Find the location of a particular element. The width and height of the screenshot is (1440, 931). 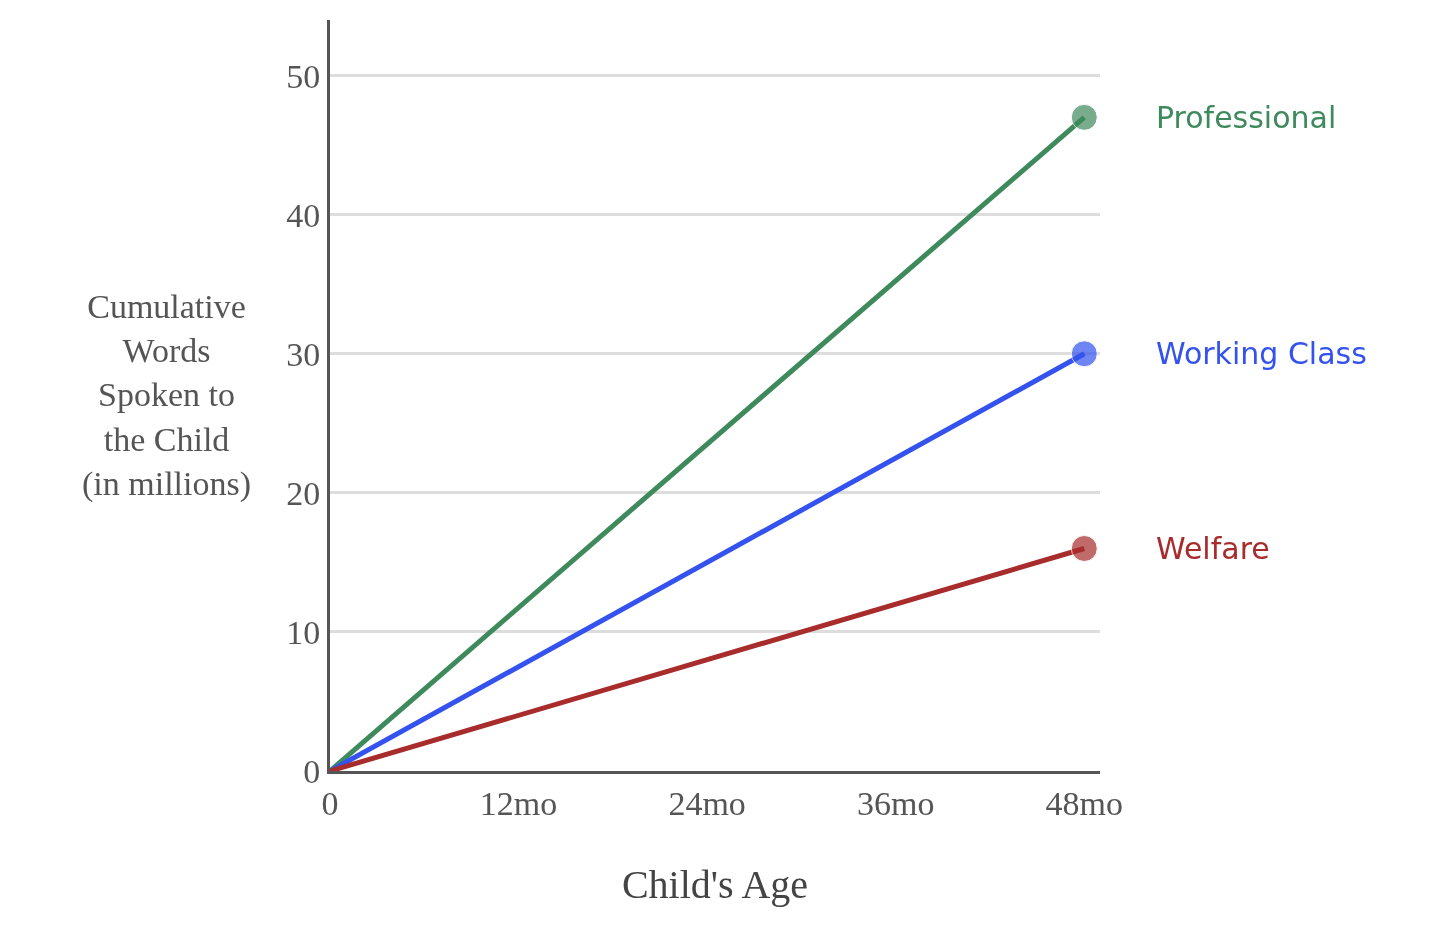

x-tick-label: 24mo is located at coordinates (707, 803).